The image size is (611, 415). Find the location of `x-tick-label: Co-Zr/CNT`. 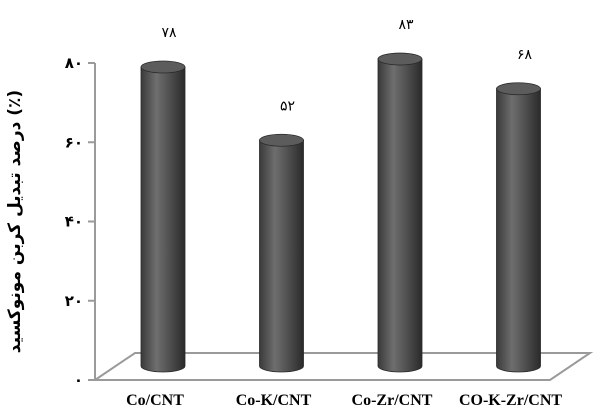

x-tick-label: Co-Zr/CNT is located at coordinates (392, 400).